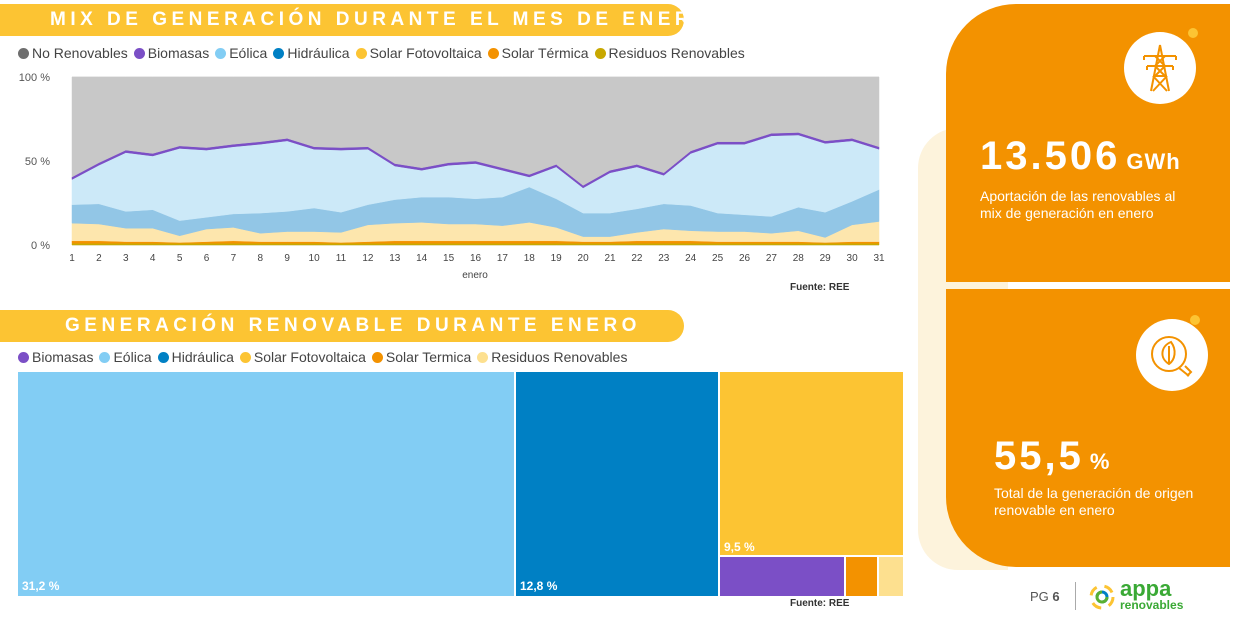  Describe the element at coordinates (1039, 596) in the screenshot. I see `page-prefix: PG` at that location.